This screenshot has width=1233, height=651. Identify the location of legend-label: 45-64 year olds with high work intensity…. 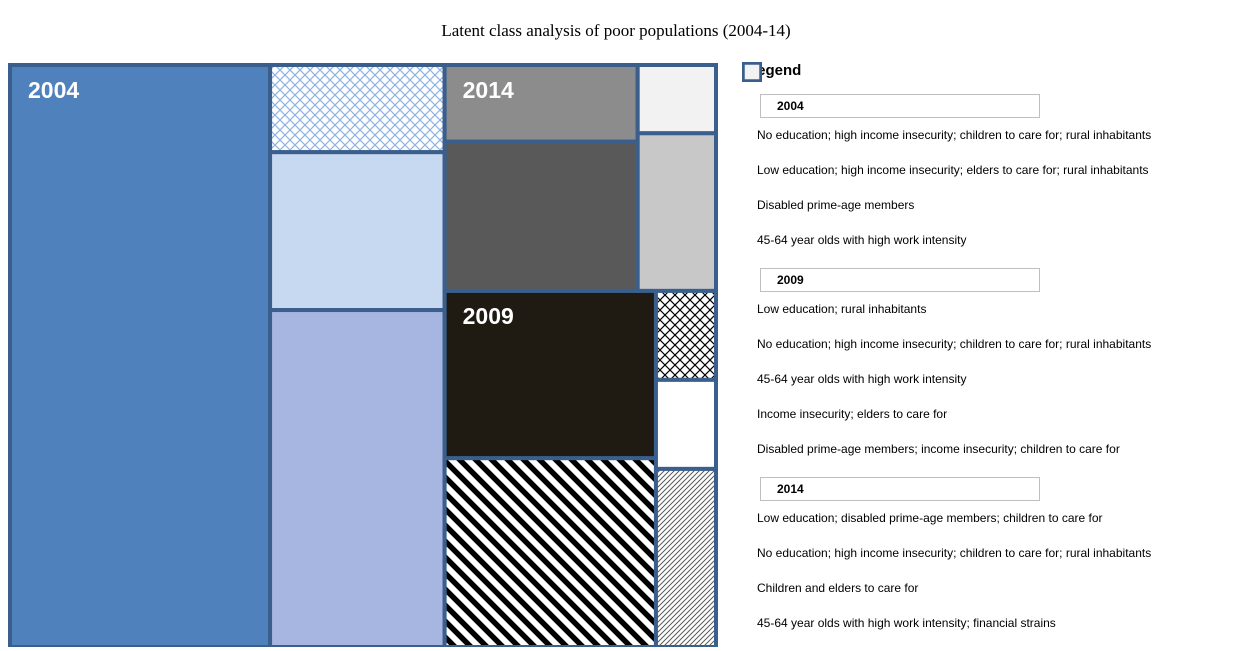
(906, 623).